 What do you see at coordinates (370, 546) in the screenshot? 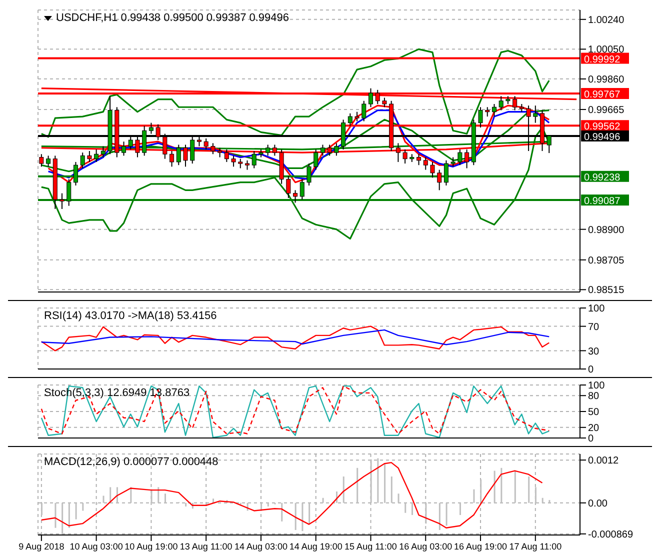
I see `x-tick-label: 15 Aug 11:00` at bounding box center [370, 546].